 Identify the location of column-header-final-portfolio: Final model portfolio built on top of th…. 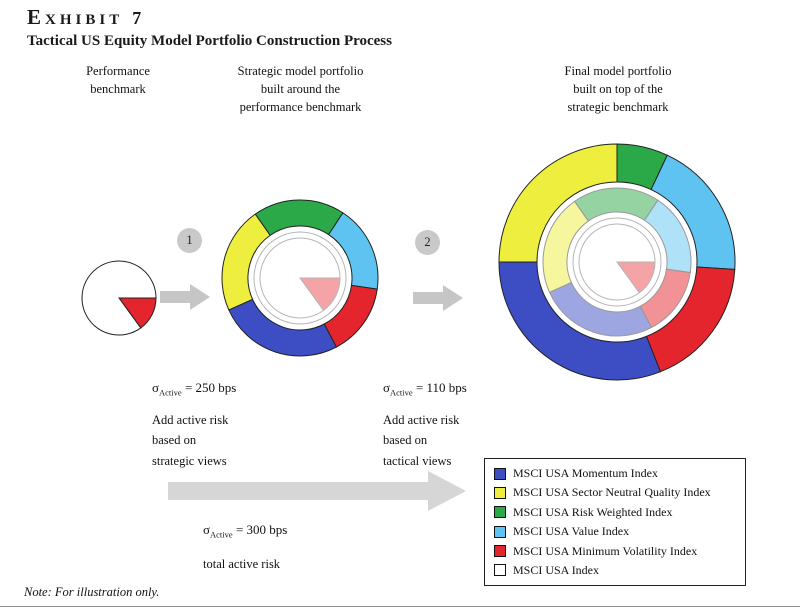
(618, 89).